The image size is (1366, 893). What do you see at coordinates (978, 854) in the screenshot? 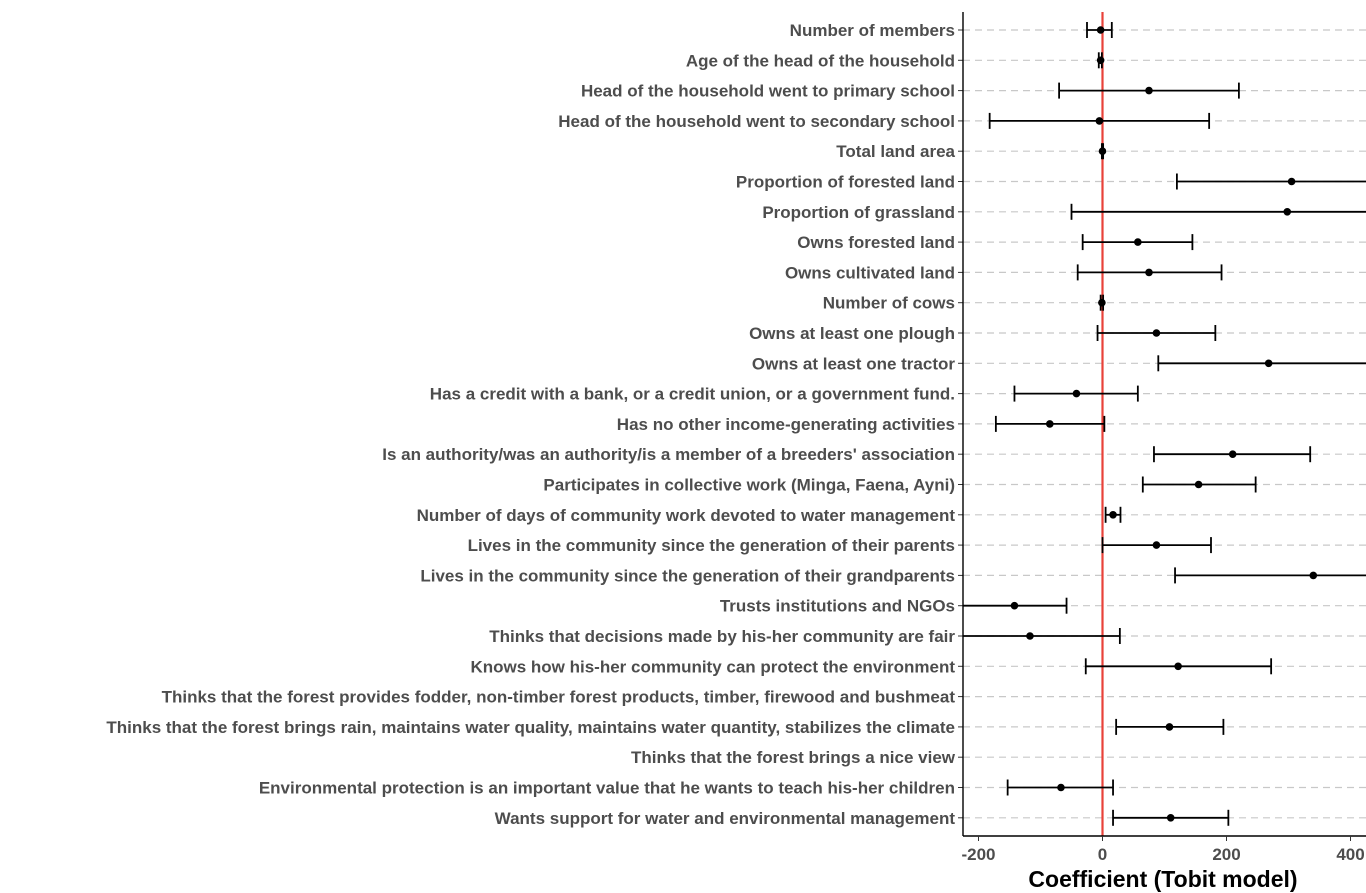
I see `x-tick-label: -200` at bounding box center [978, 854].